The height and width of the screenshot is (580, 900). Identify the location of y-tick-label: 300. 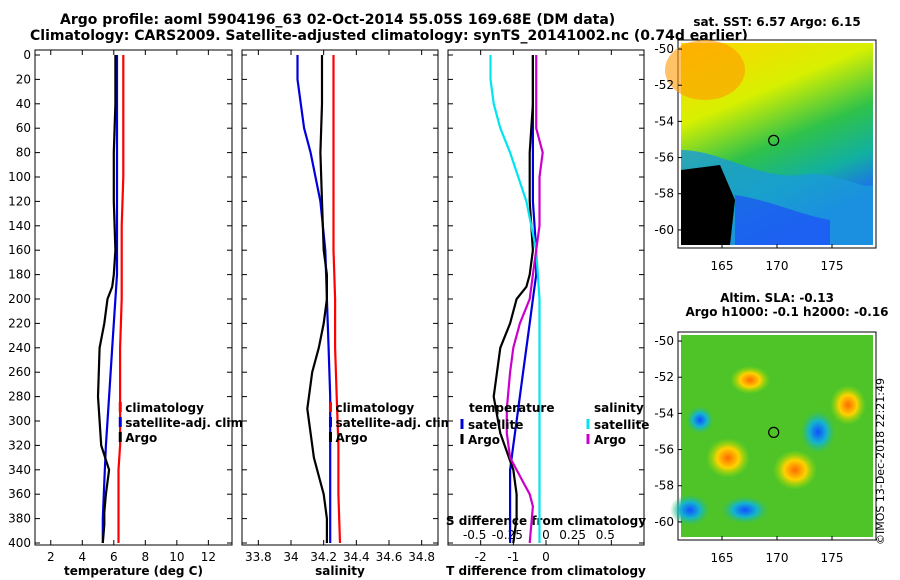
(19, 421).